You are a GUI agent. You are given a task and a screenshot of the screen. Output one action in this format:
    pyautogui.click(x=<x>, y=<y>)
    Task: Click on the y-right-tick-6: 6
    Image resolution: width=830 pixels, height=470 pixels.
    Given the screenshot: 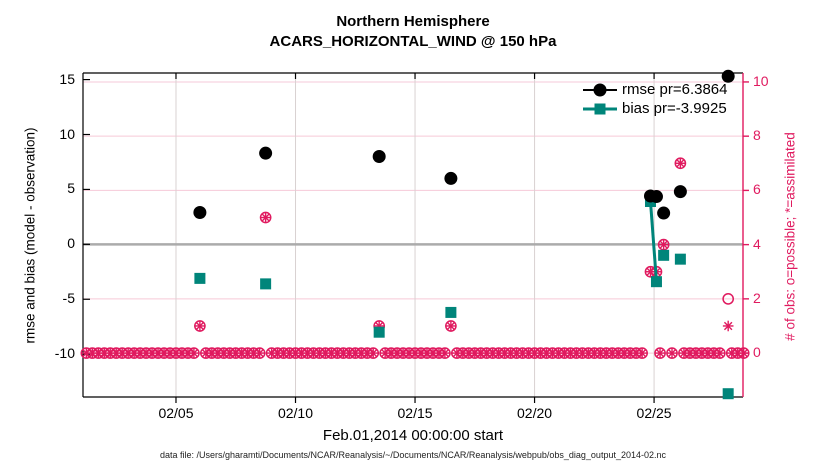 What is the action you would take?
    pyautogui.click(x=757, y=189)
    